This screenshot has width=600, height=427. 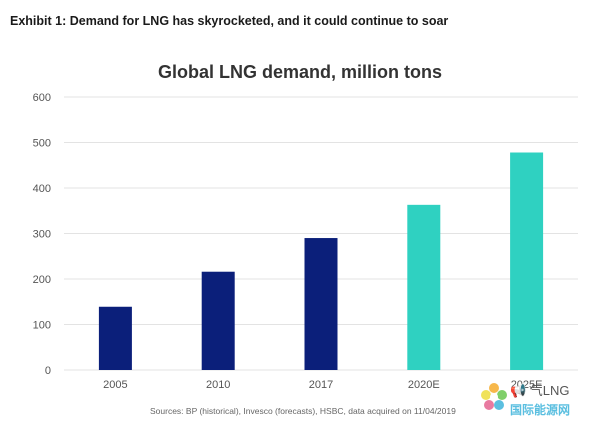 What do you see at coordinates (42, 189) in the screenshot?
I see `y-tick-label: 400` at bounding box center [42, 189].